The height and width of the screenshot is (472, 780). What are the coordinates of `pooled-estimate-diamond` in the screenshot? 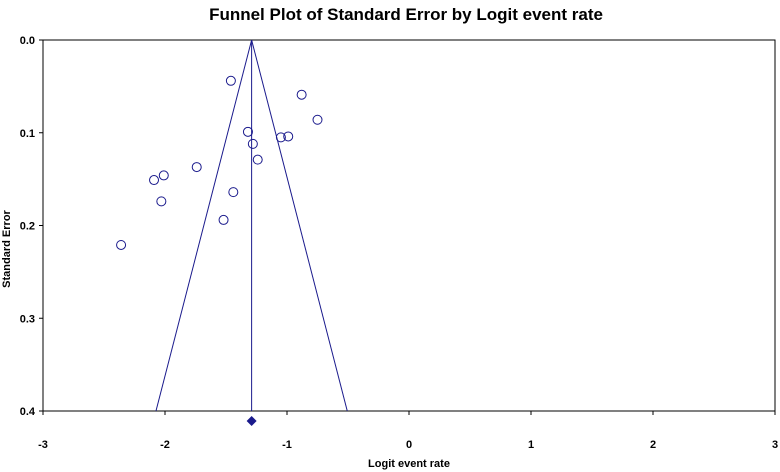 It's located at (251, 421).